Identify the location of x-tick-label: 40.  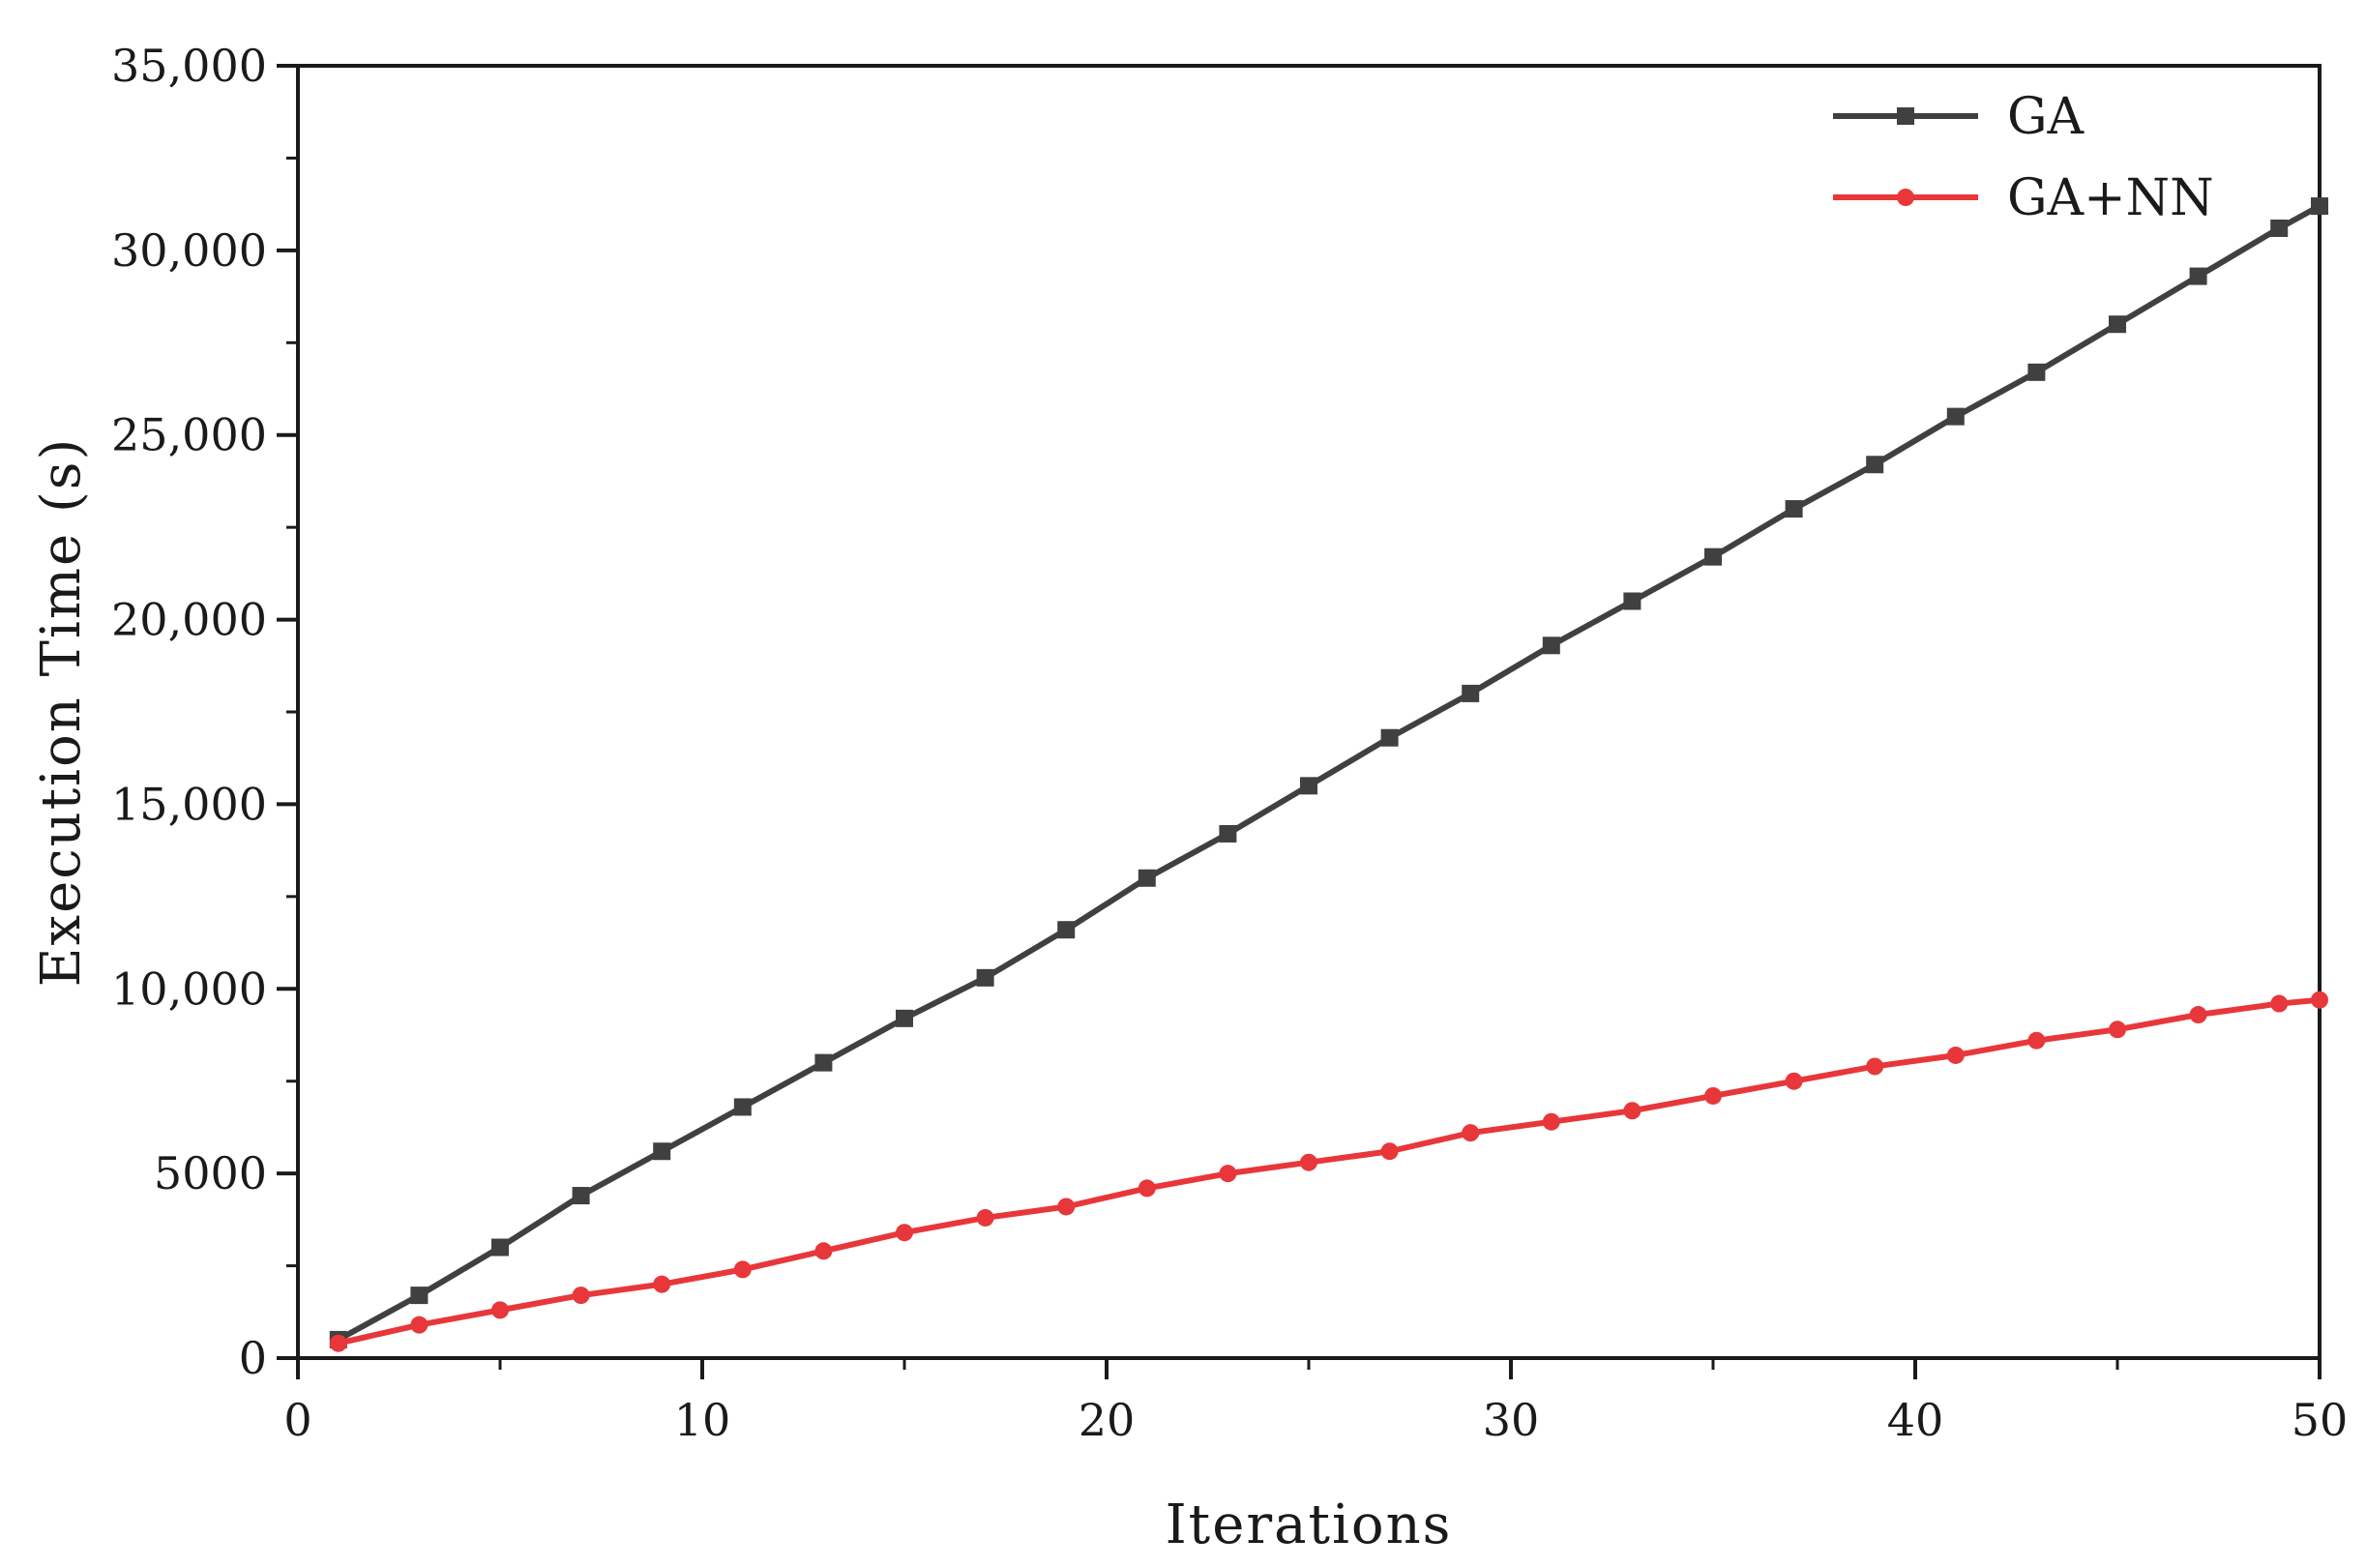
(1915, 1420).